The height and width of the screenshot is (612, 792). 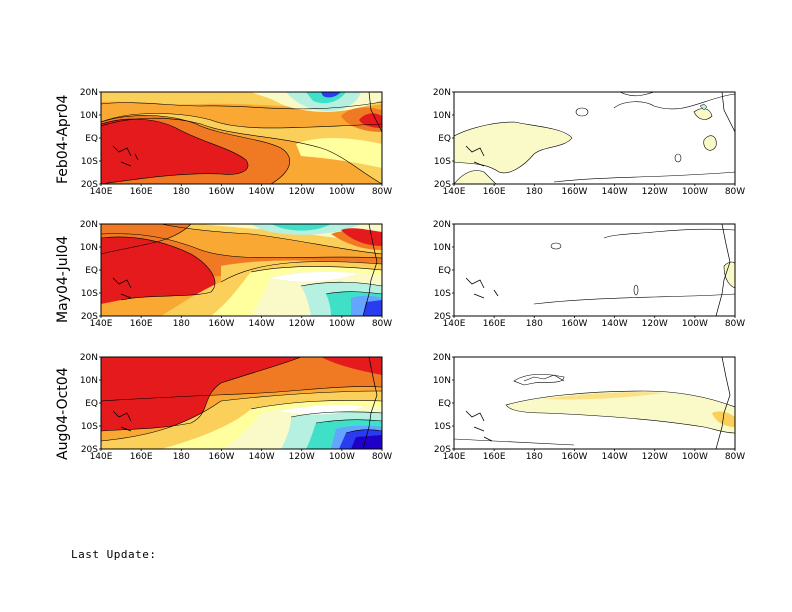 I want to click on last-update-label: Last Update:, so click(x=114, y=554).